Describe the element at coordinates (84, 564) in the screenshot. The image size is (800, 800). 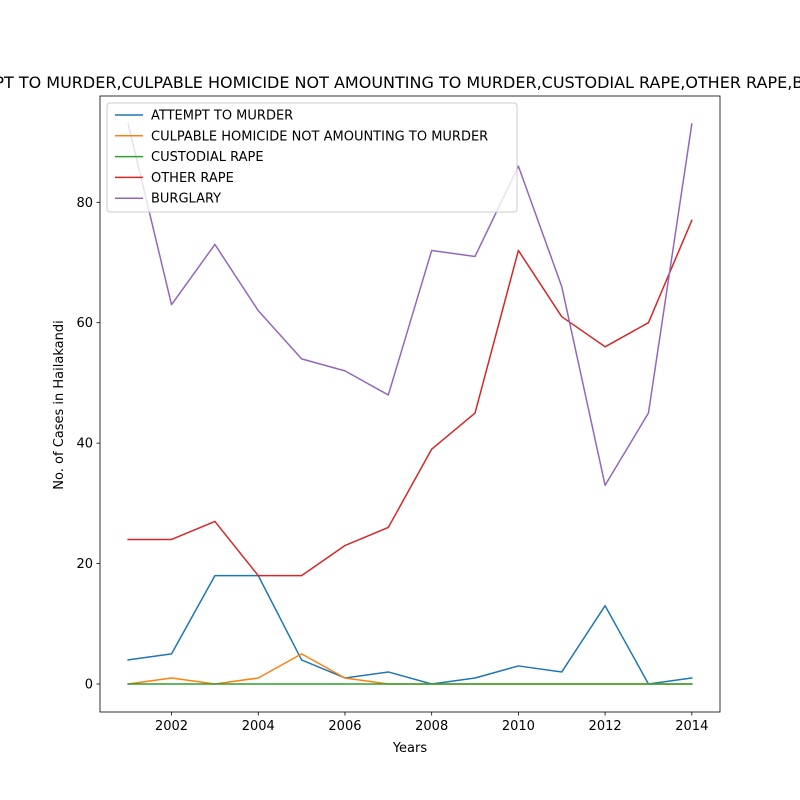
I see `y-tick-label: 20` at that location.